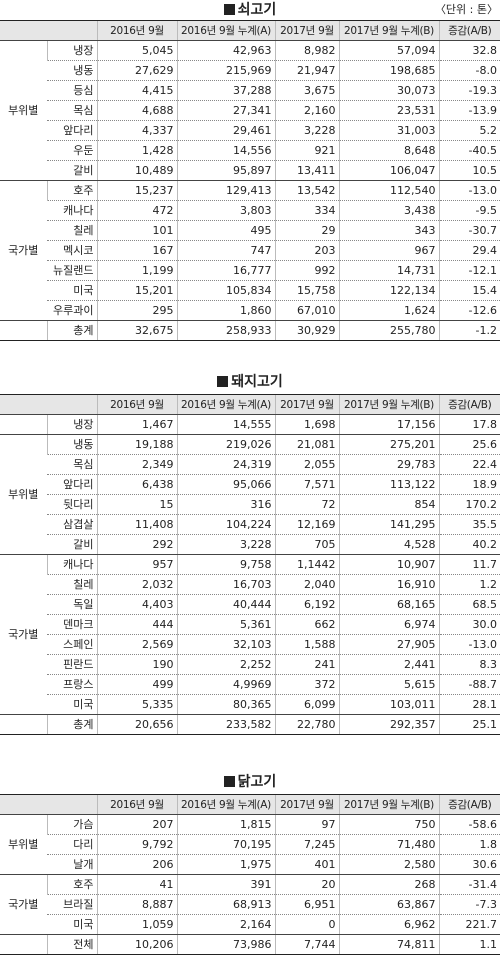  Describe the element at coordinates (306, 444) in the screenshot. I see `value-cell: 21,081` at that location.